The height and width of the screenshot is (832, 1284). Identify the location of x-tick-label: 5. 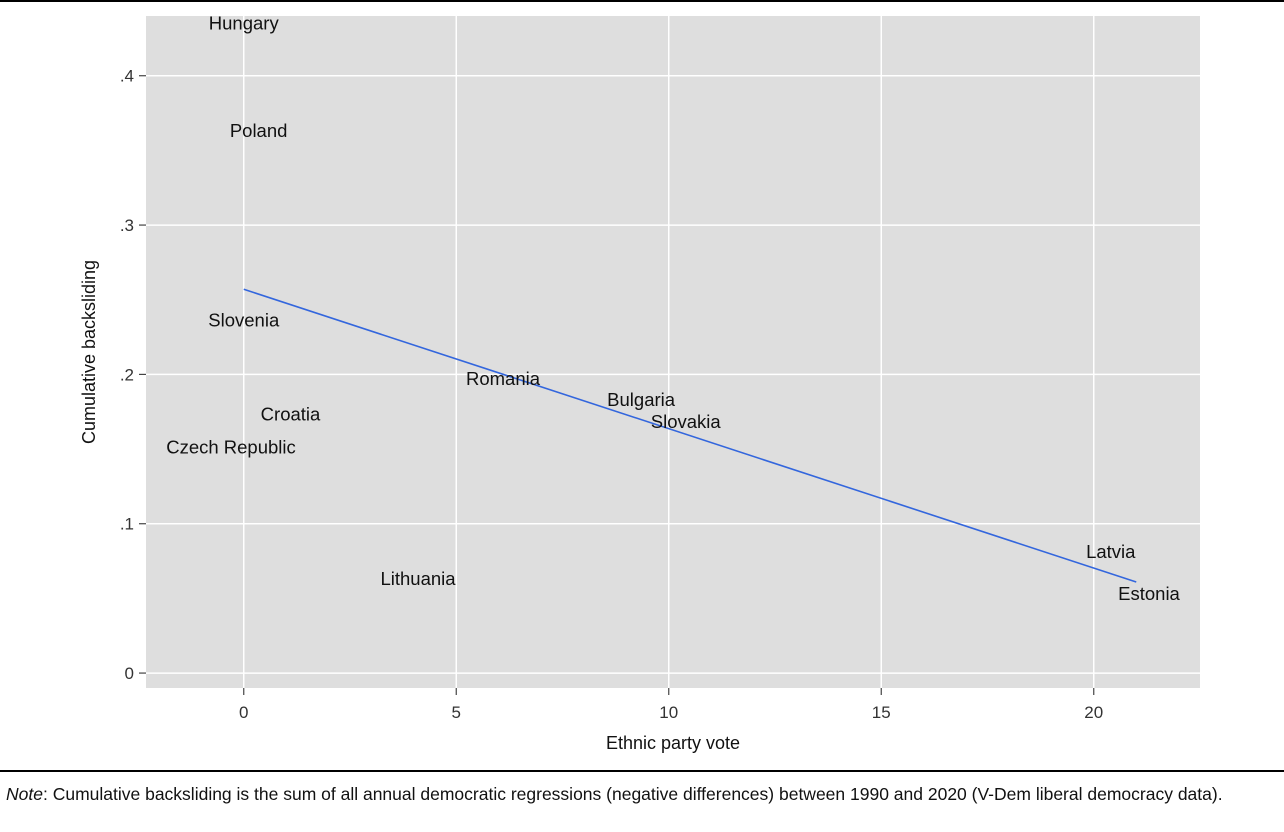
(456, 712).